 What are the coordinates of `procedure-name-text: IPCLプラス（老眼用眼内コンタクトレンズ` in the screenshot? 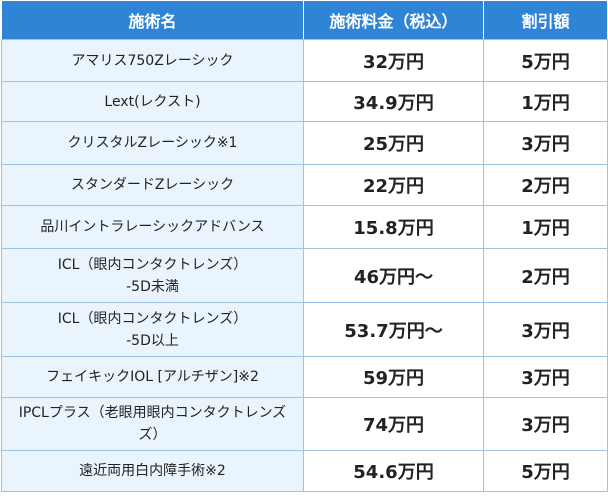 It's located at (152, 413).